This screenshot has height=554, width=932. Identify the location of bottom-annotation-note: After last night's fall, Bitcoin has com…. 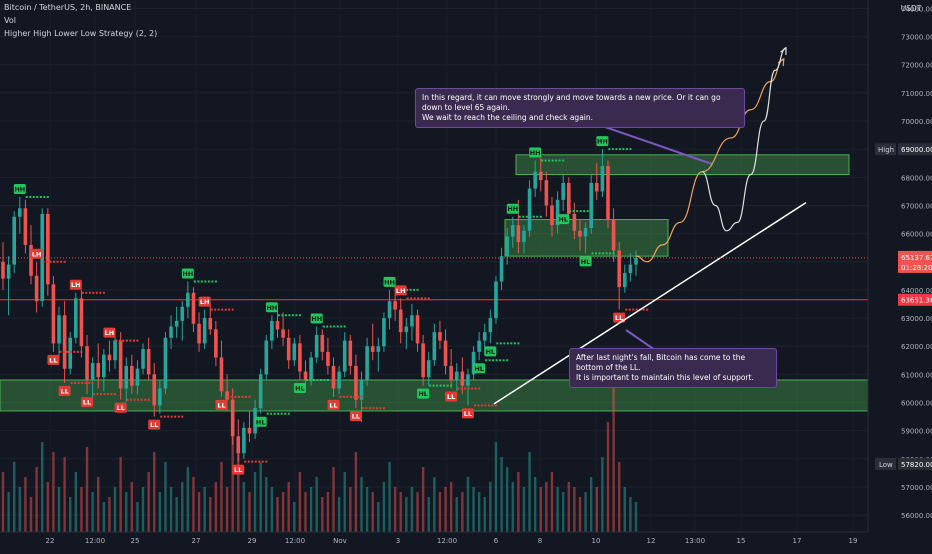
(673, 368).